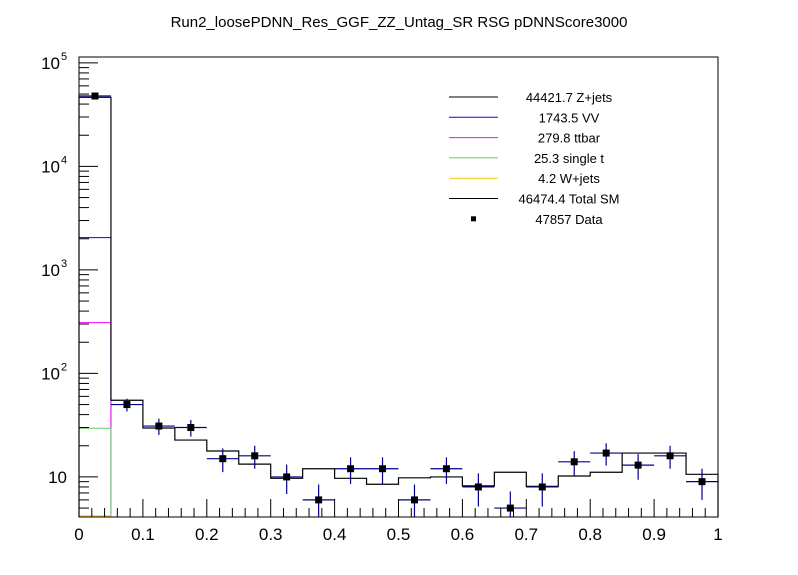 This screenshot has width=798, height=575. What do you see at coordinates (717, 534) in the screenshot?
I see `x-tick-label: 1` at bounding box center [717, 534].